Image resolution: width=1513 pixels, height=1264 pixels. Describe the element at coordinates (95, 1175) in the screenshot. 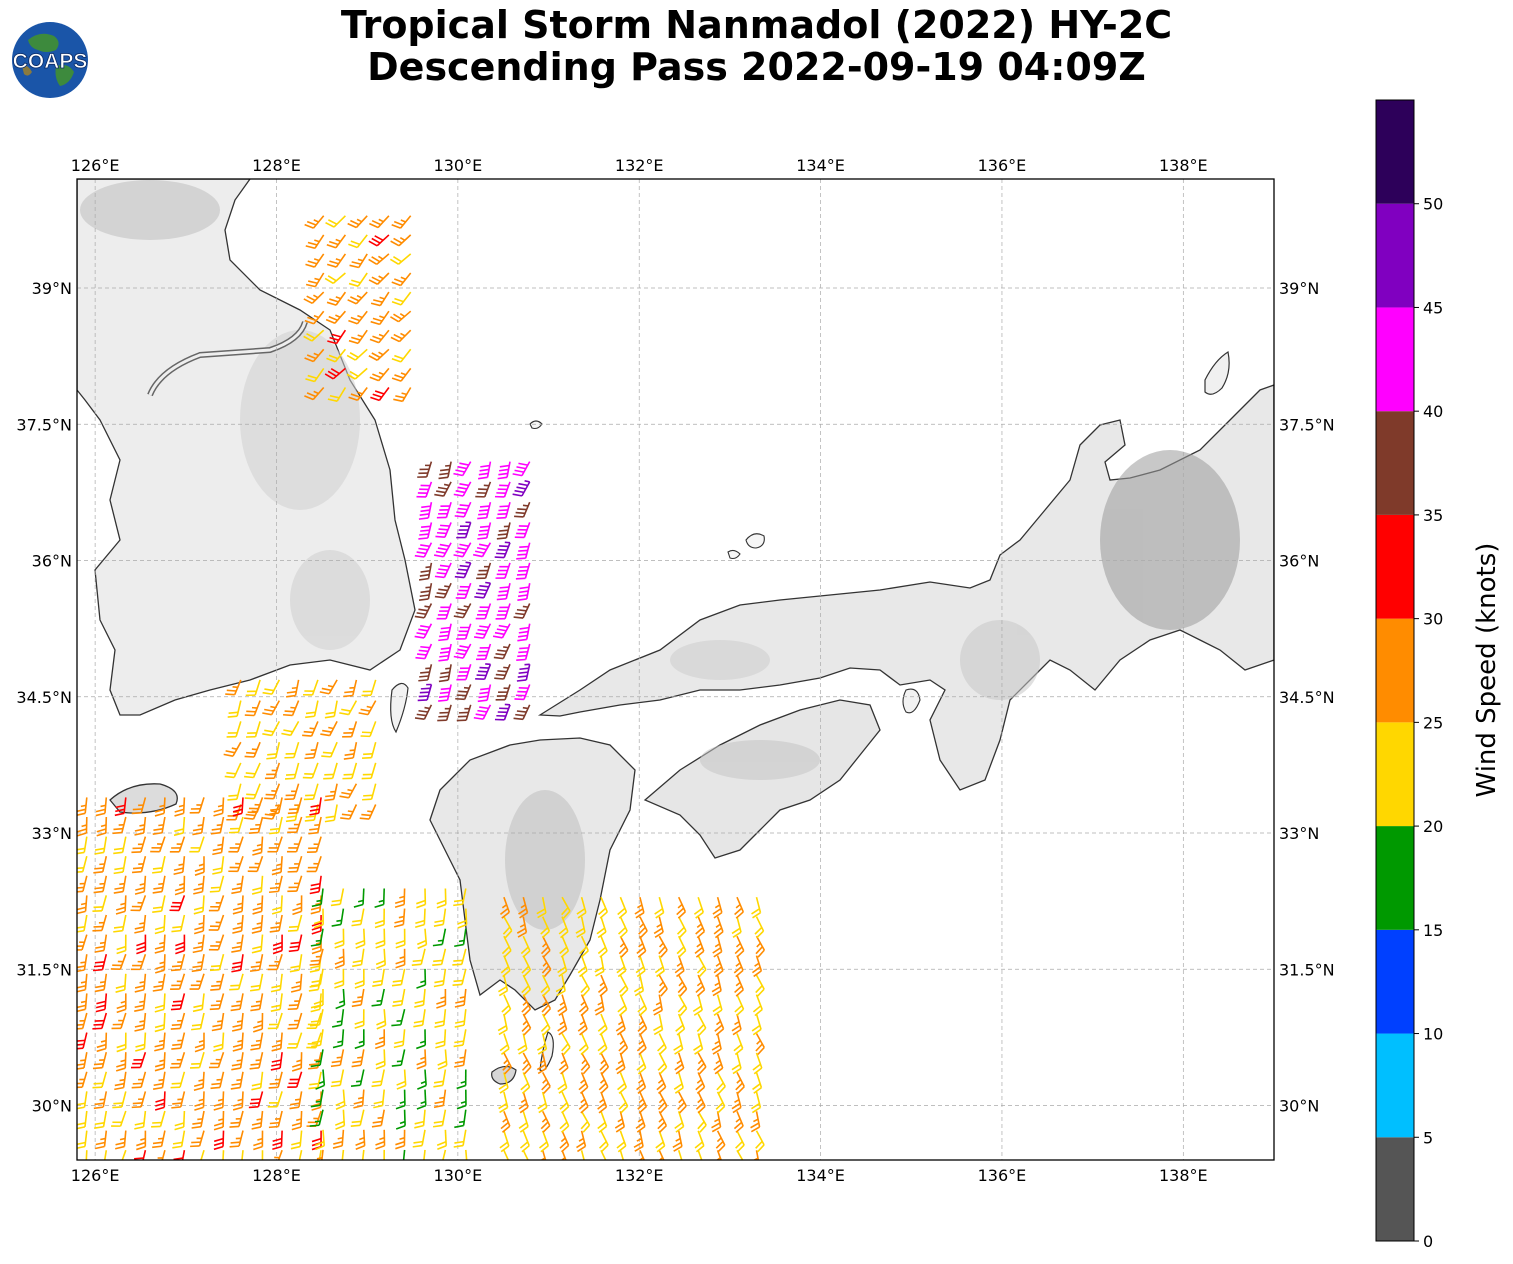

I see `lon-tick-label-bottom: 126°E` at that location.